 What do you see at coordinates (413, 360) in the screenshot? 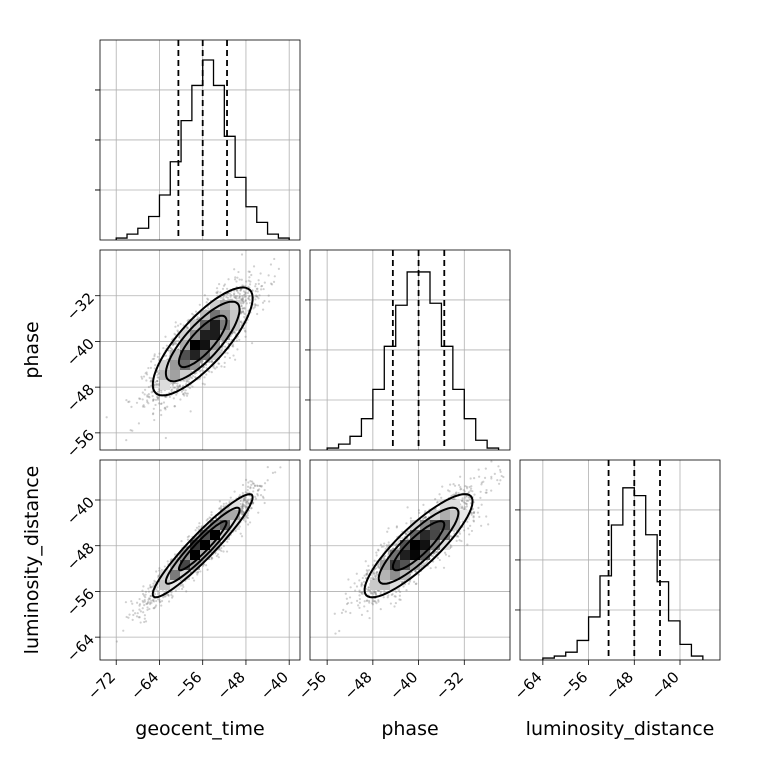
I see `histogram-phase` at bounding box center [413, 360].